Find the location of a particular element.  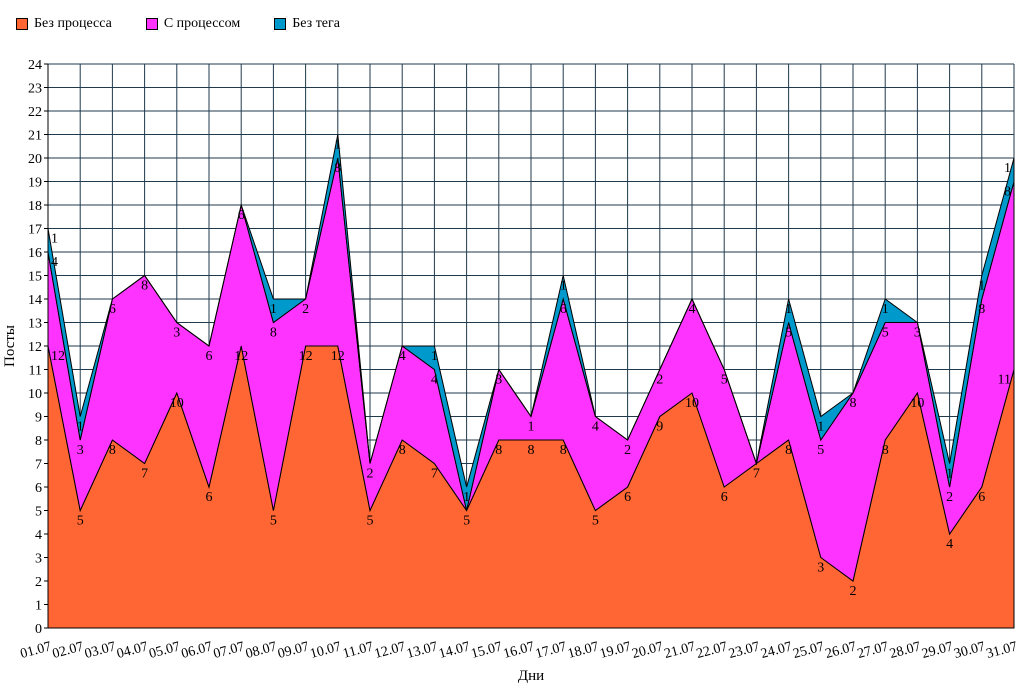

y-tick-label: 18 is located at coordinates (35, 206).